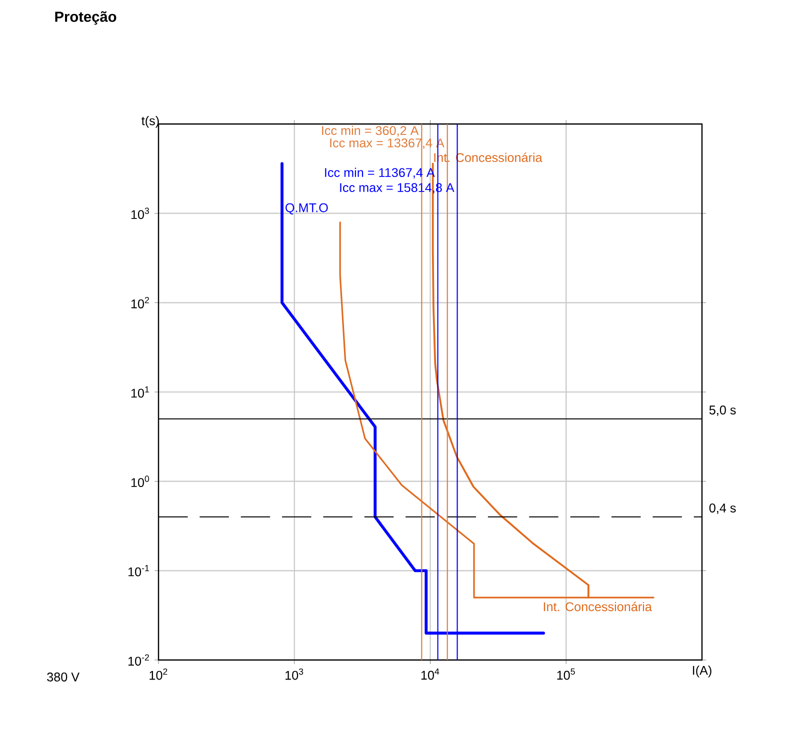  I want to click on y-axis-title: t(s), so click(150, 122).